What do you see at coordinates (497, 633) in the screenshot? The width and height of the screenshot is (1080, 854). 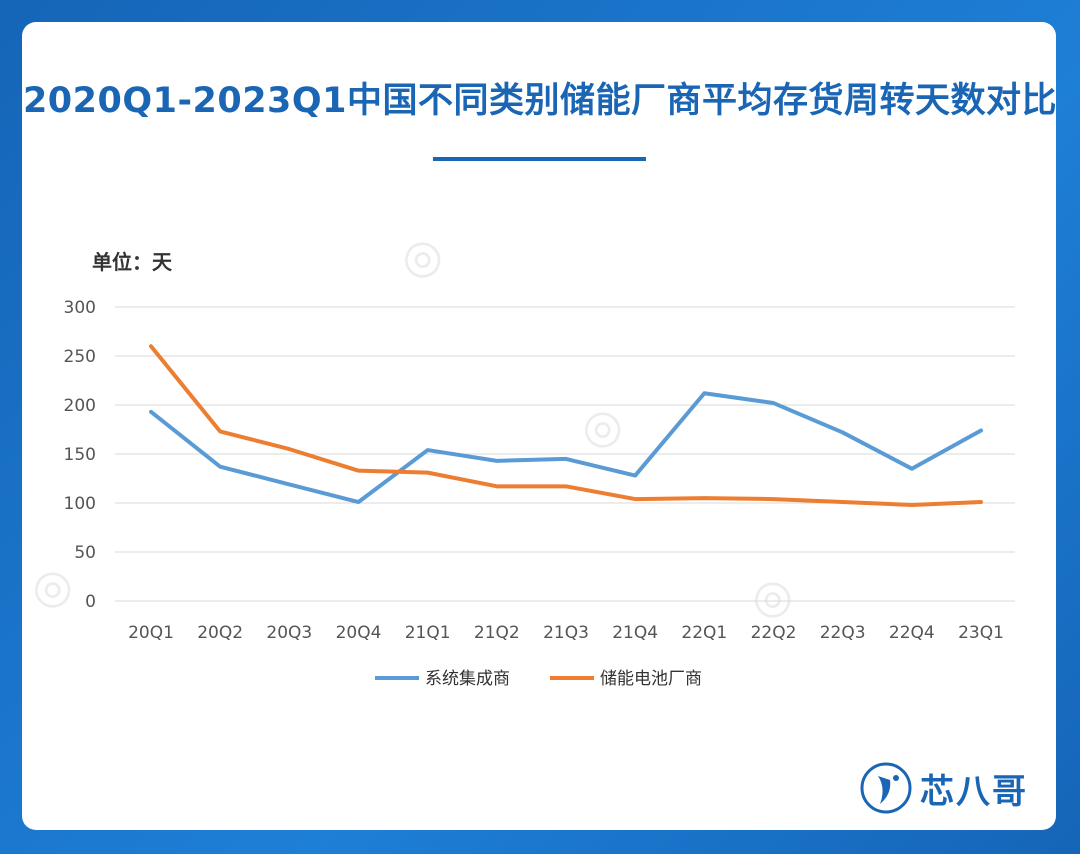 I see `x-tick-label: 21Q2` at bounding box center [497, 633].